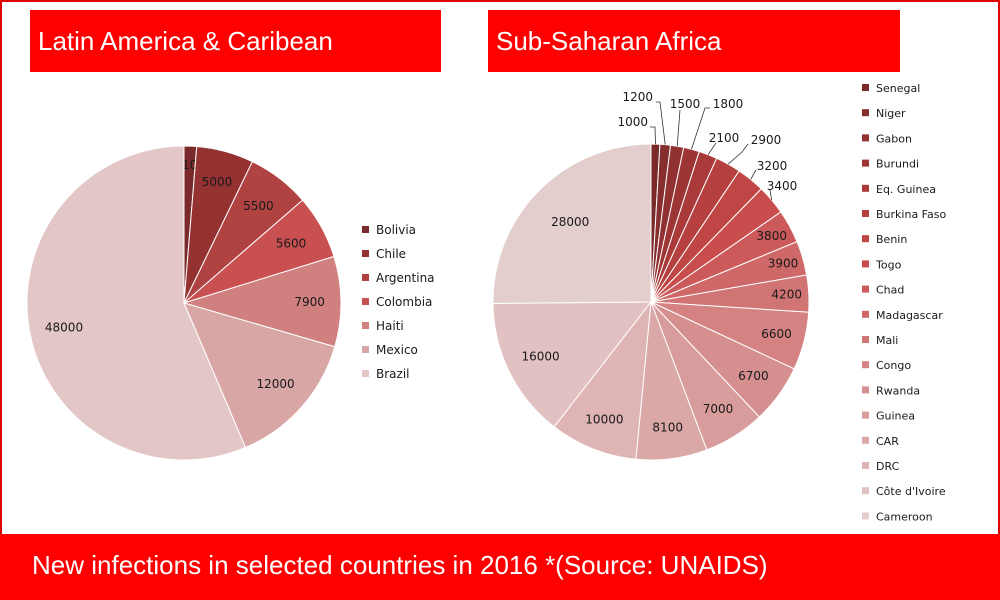 The width and height of the screenshot is (1000, 600). I want to click on pie-slice-mexico, so click(259, 375).